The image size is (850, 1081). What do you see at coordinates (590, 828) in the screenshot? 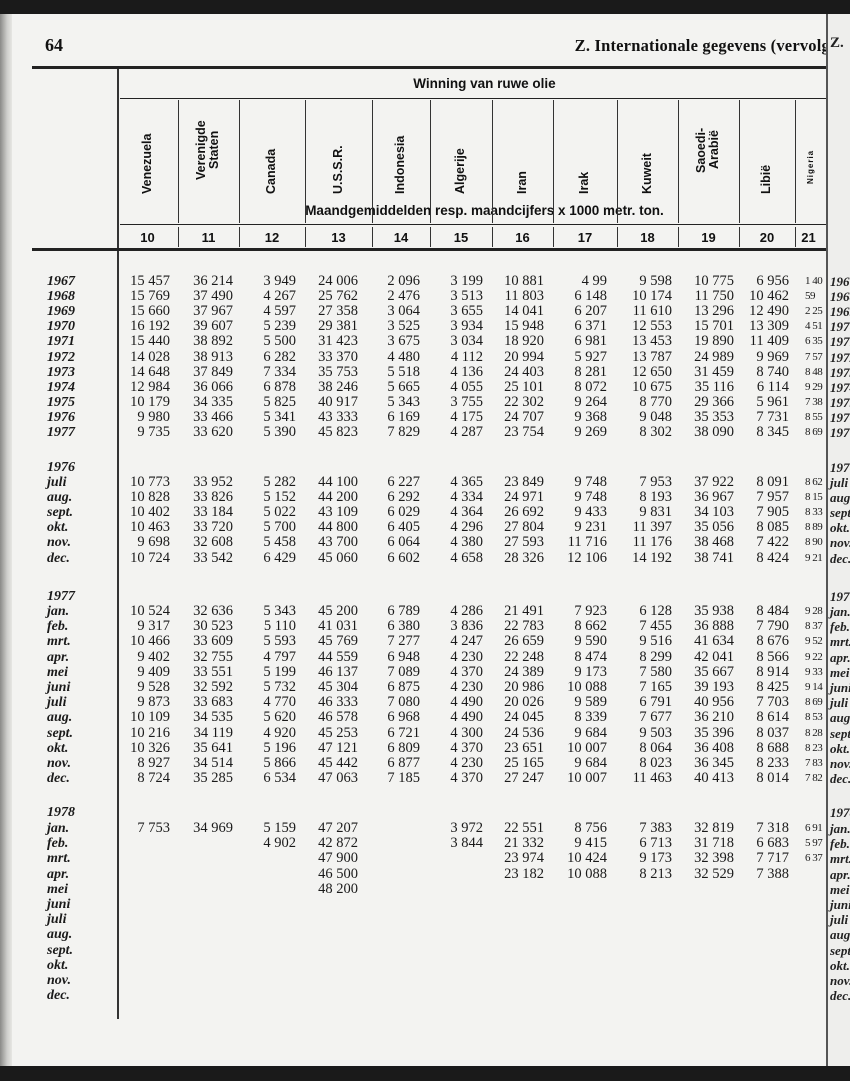
I see `table-cell: 8 756` at bounding box center [590, 828].